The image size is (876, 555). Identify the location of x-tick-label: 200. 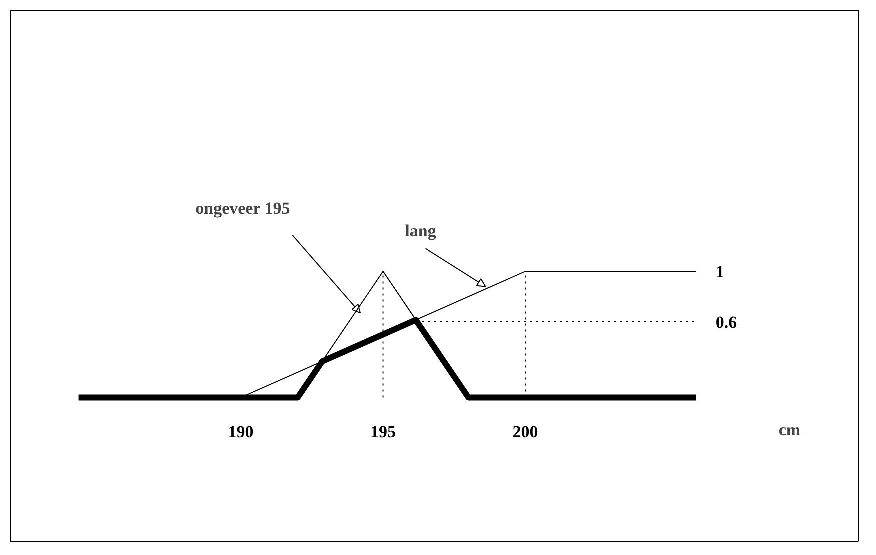
(525, 432).